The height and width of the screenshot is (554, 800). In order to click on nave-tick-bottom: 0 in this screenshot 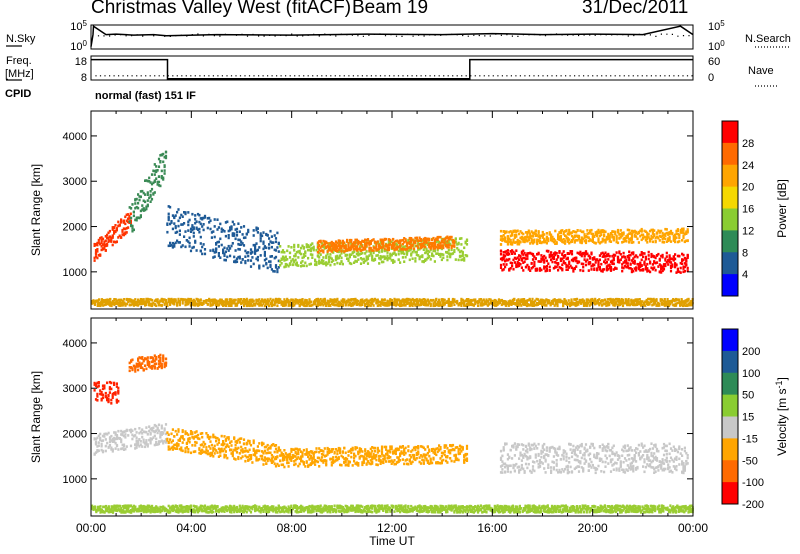, I will do `click(711, 78)`.